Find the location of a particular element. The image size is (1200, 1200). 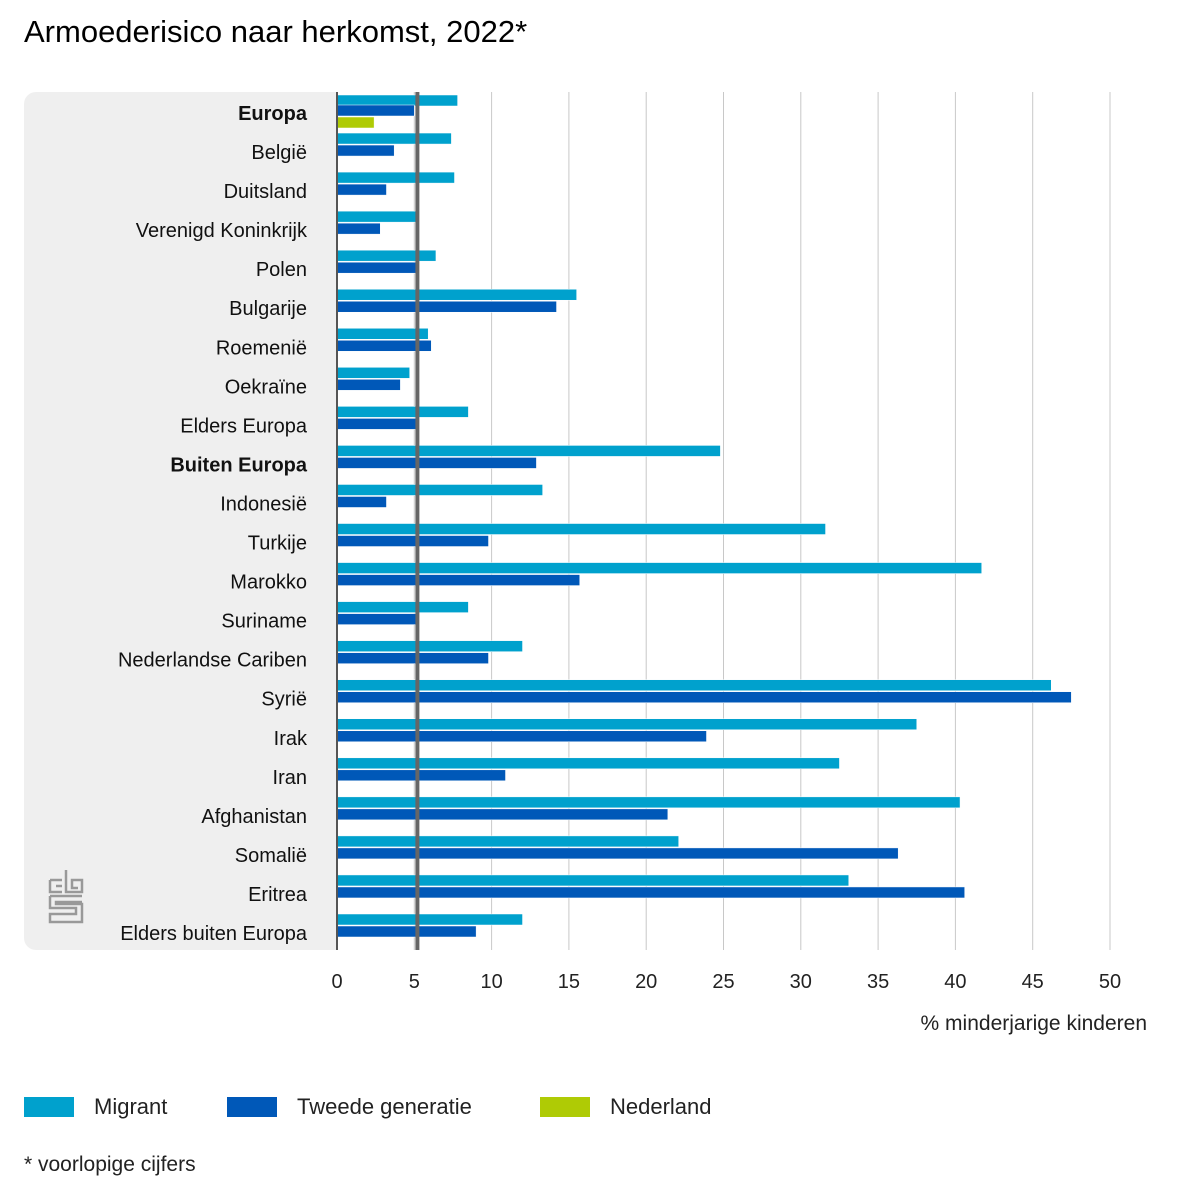

chart-title: Armoederisico naar herkomst, 2022* is located at coordinates (276, 31).